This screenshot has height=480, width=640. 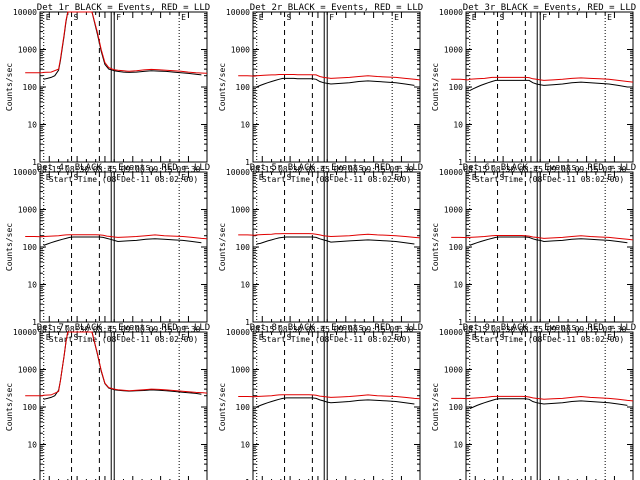 I want to click on panel-title: Det 1r BLACK = Events, RED = LLD, so click(x=123, y=8).